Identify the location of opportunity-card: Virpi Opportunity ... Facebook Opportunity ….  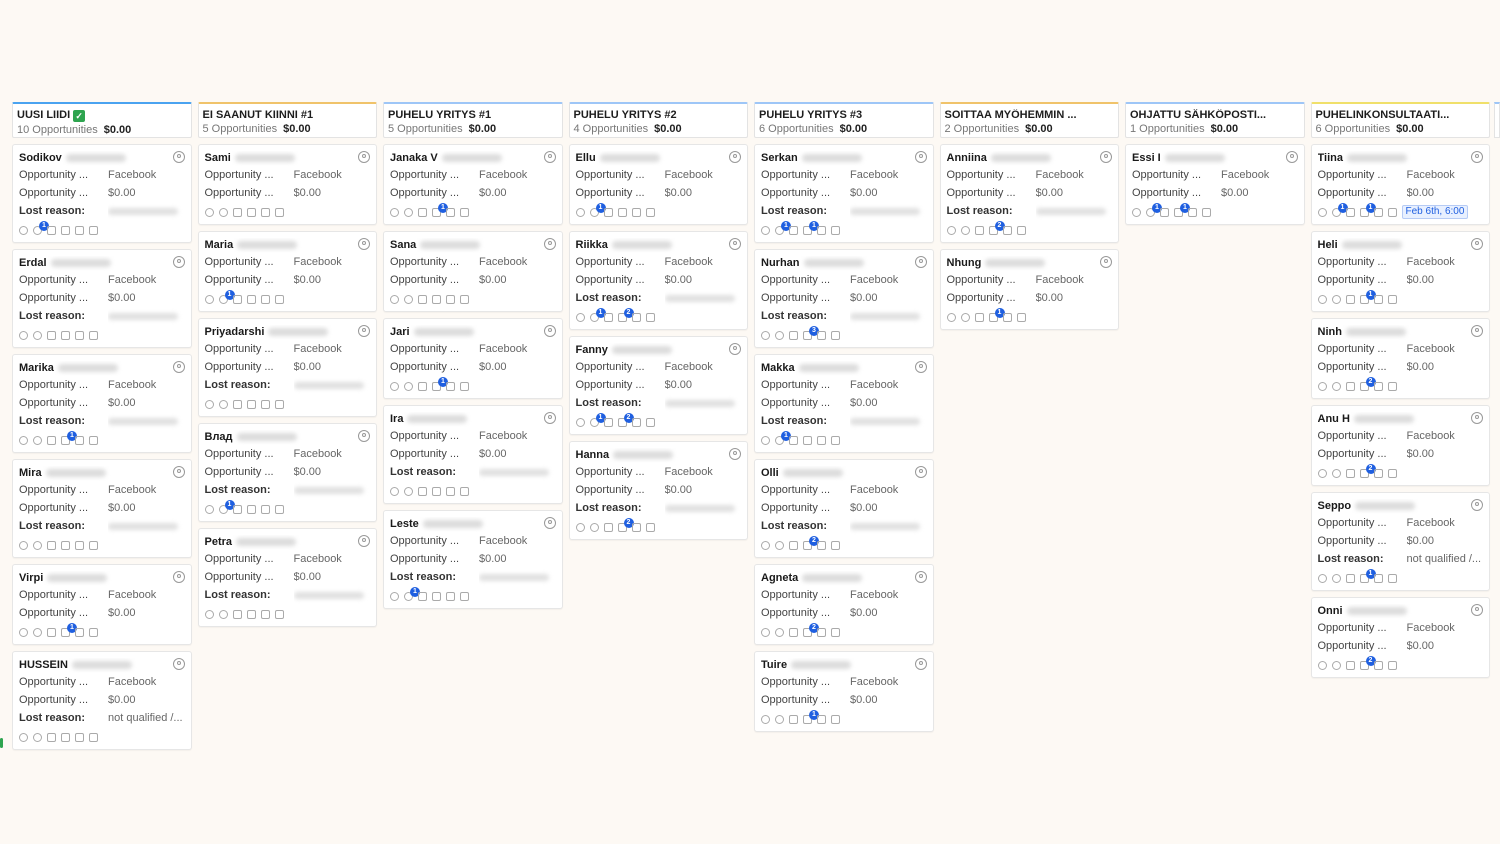
(102, 604).